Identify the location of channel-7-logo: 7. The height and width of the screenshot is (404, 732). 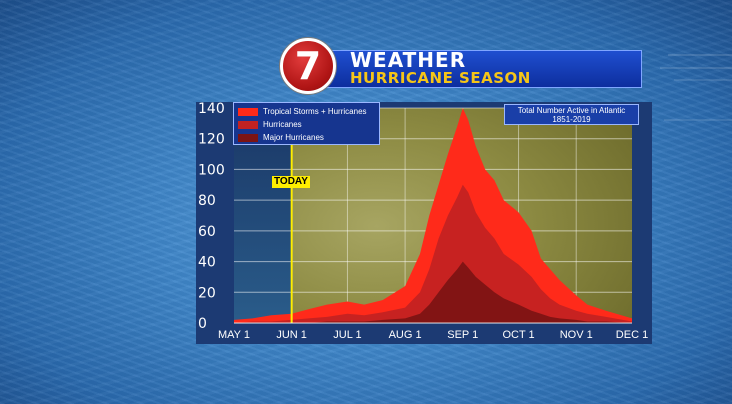
(308, 66).